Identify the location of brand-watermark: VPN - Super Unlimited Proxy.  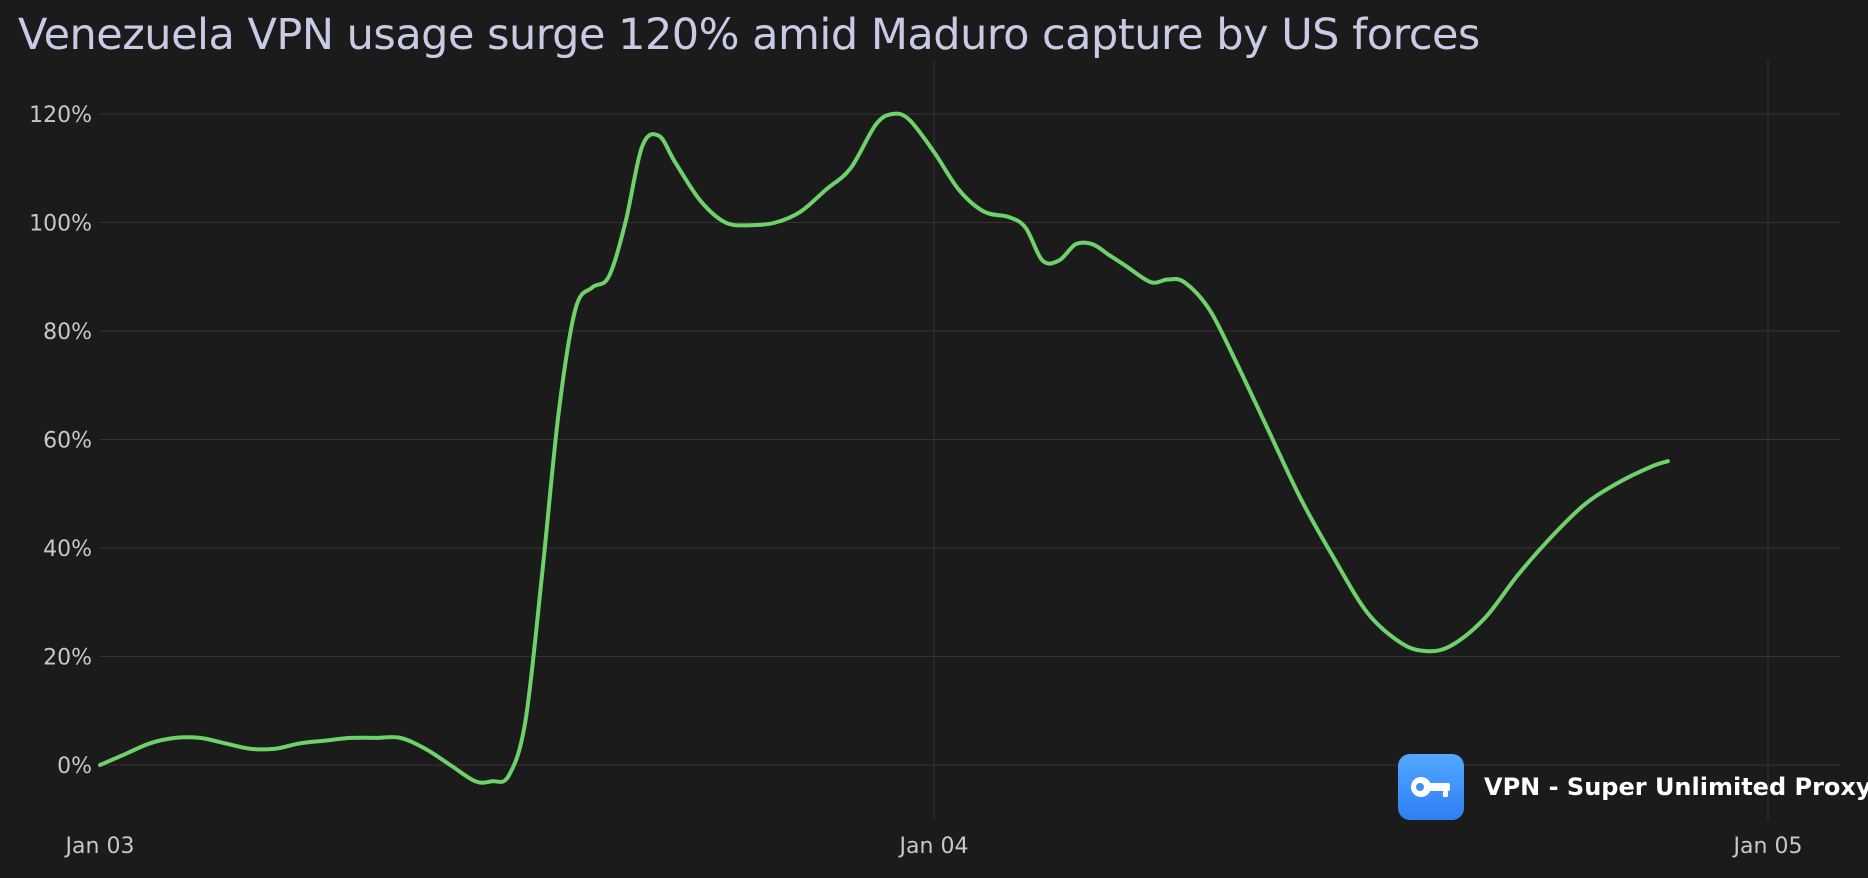
(1633, 787).